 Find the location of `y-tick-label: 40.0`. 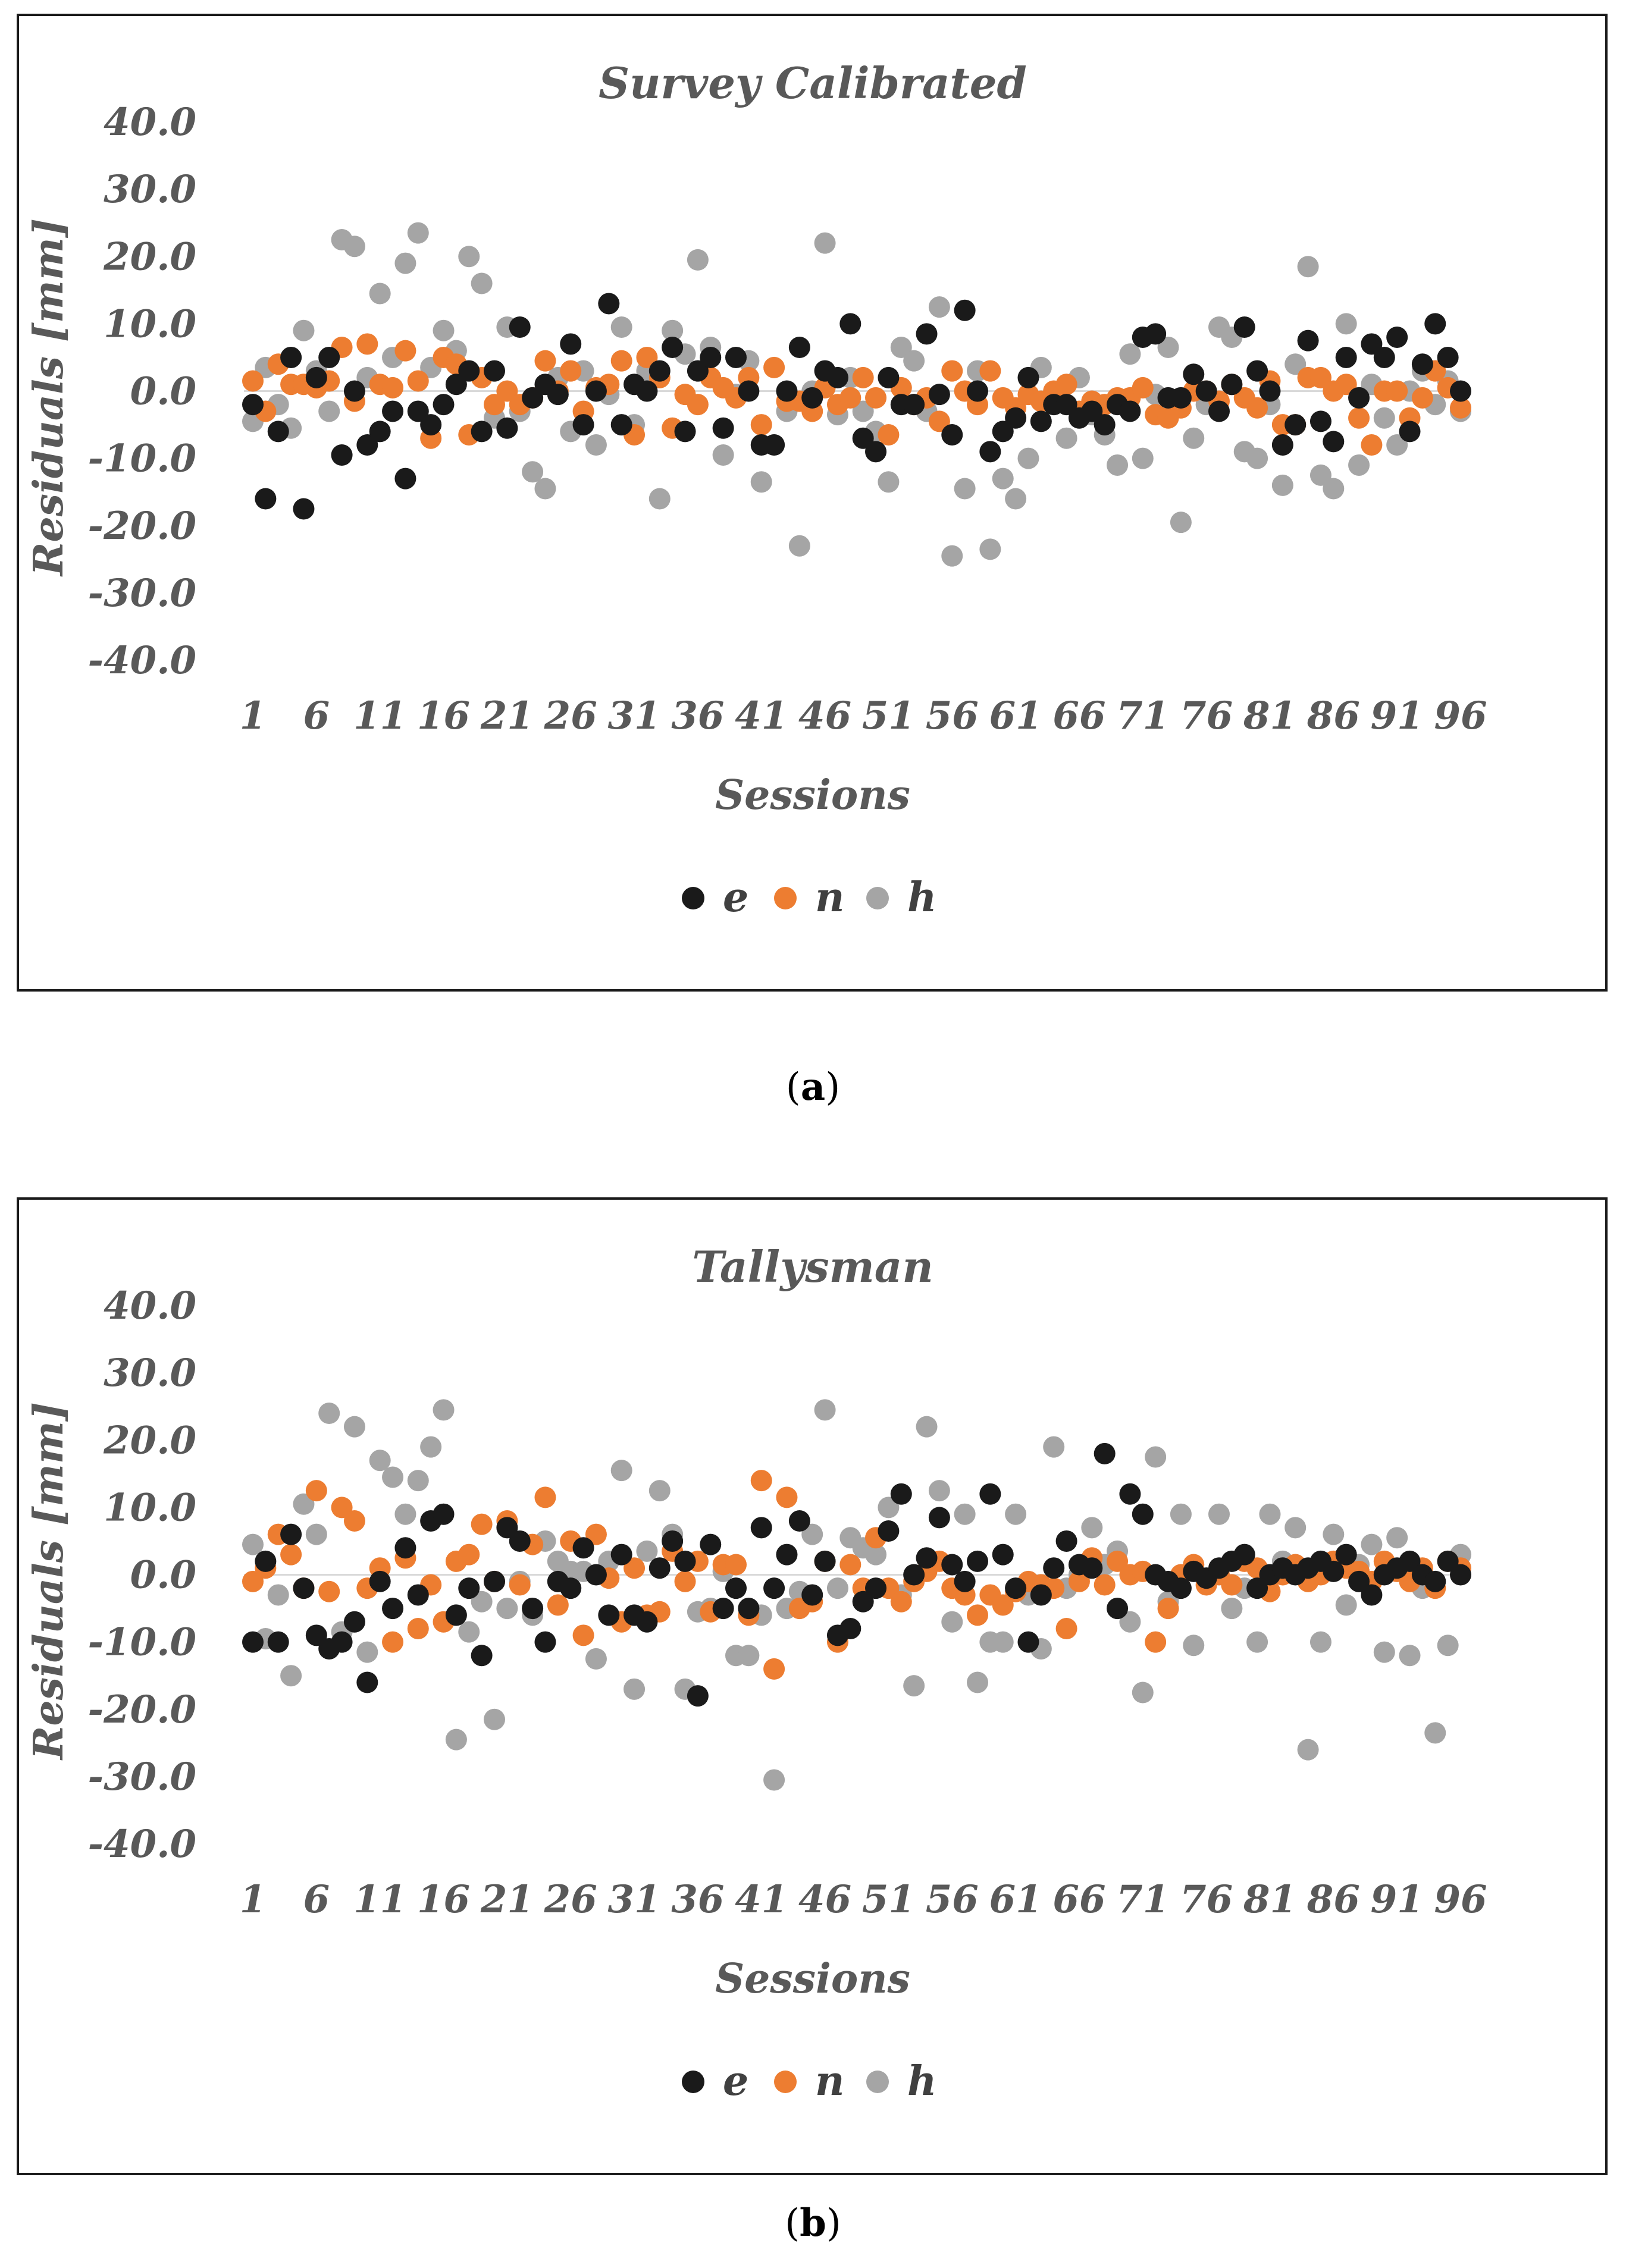

y-tick-label: 40.0 is located at coordinates (150, 1306).